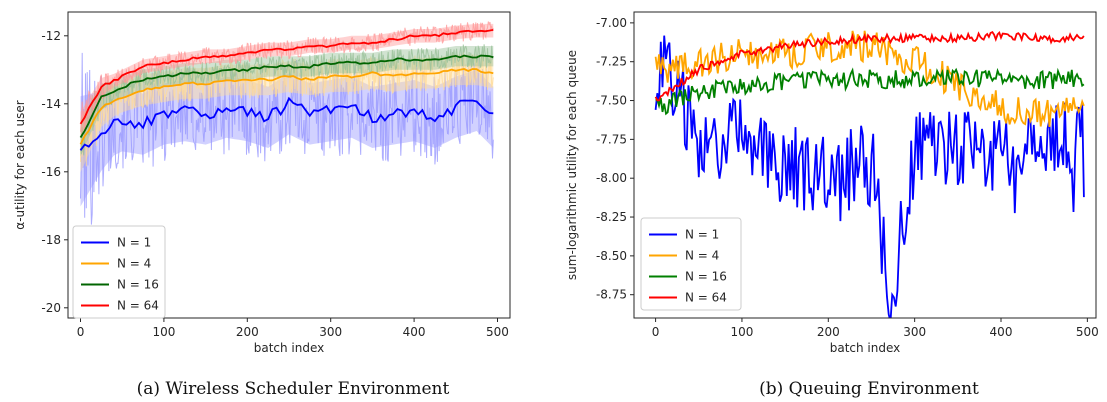  What do you see at coordinates (828, 332) in the screenshot?
I see `panel-b-x-tick-label: 200` at bounding box center [828, 332].